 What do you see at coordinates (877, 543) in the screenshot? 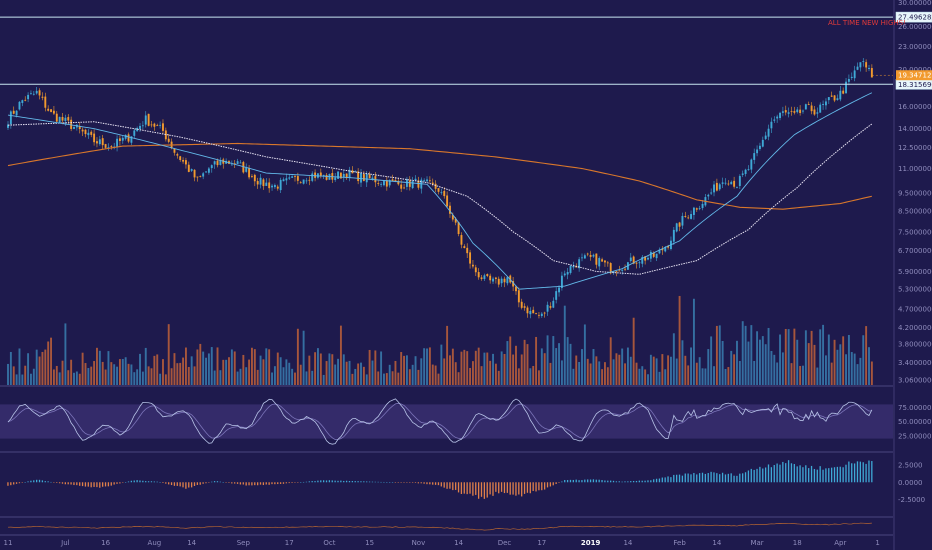
I see `date-tick-label: 1` at bounding box center [877, 543].